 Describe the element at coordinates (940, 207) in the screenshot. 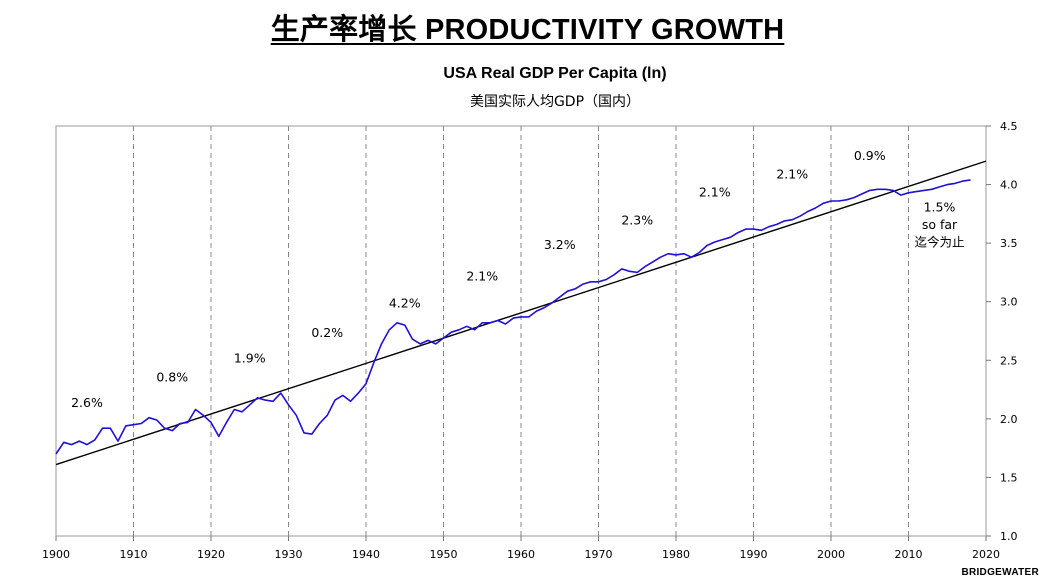

I see `annotation-11: 1.5%` at that location.